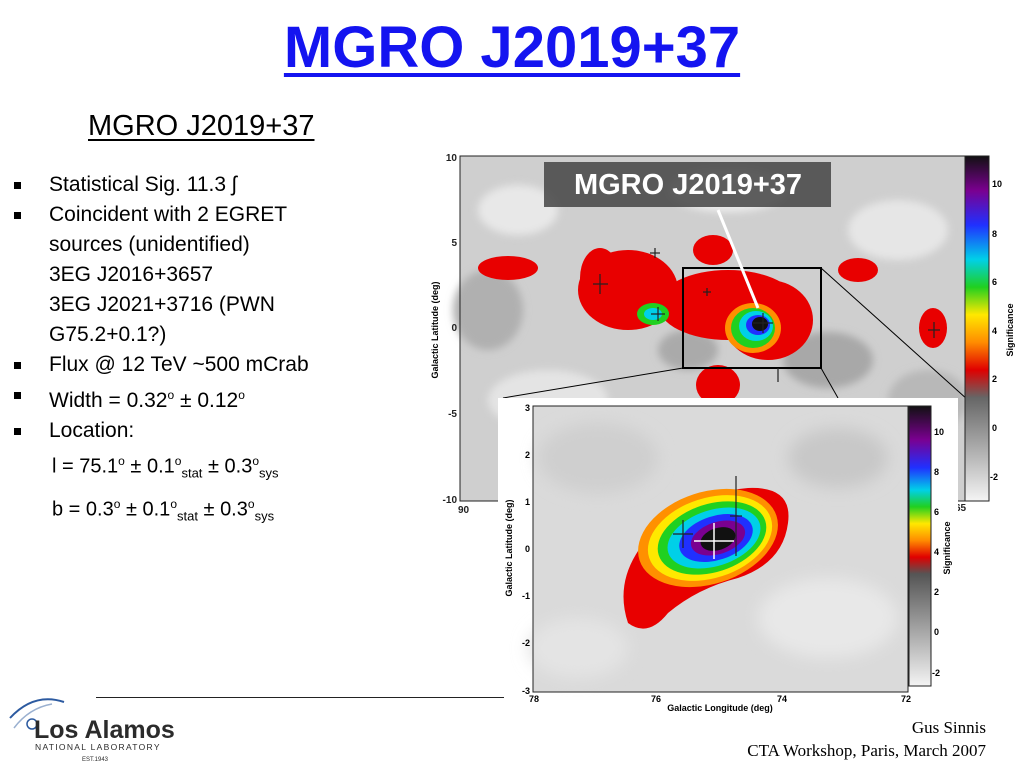 The height and width of the screenshot is (768, 1024). I want to click on svg-text: 90, so click(464, 510).